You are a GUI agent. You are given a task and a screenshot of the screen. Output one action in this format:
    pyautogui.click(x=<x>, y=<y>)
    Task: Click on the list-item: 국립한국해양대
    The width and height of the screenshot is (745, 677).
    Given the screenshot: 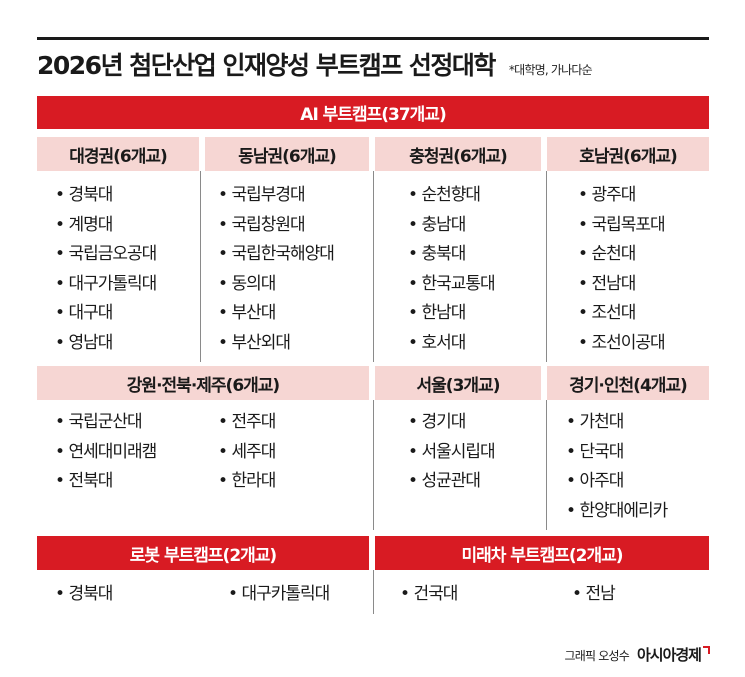 What is the action you would take?
    pyautogui.click(x=276, y=255)
    